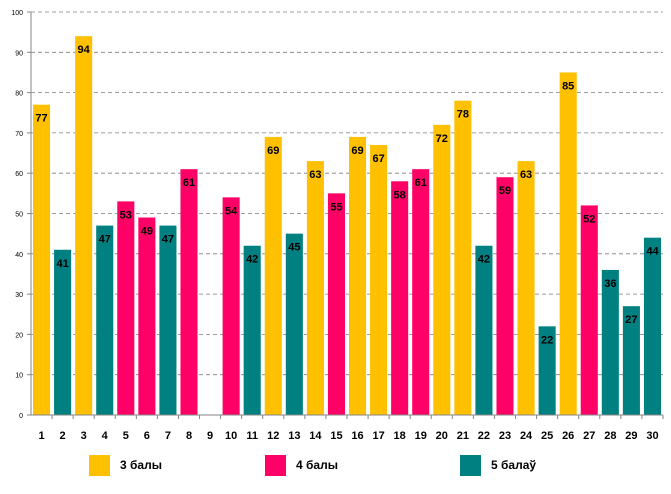  Describe the element at coordinates (21, 416) in the screenshot. I see `y-tick-label: 0` at that location.